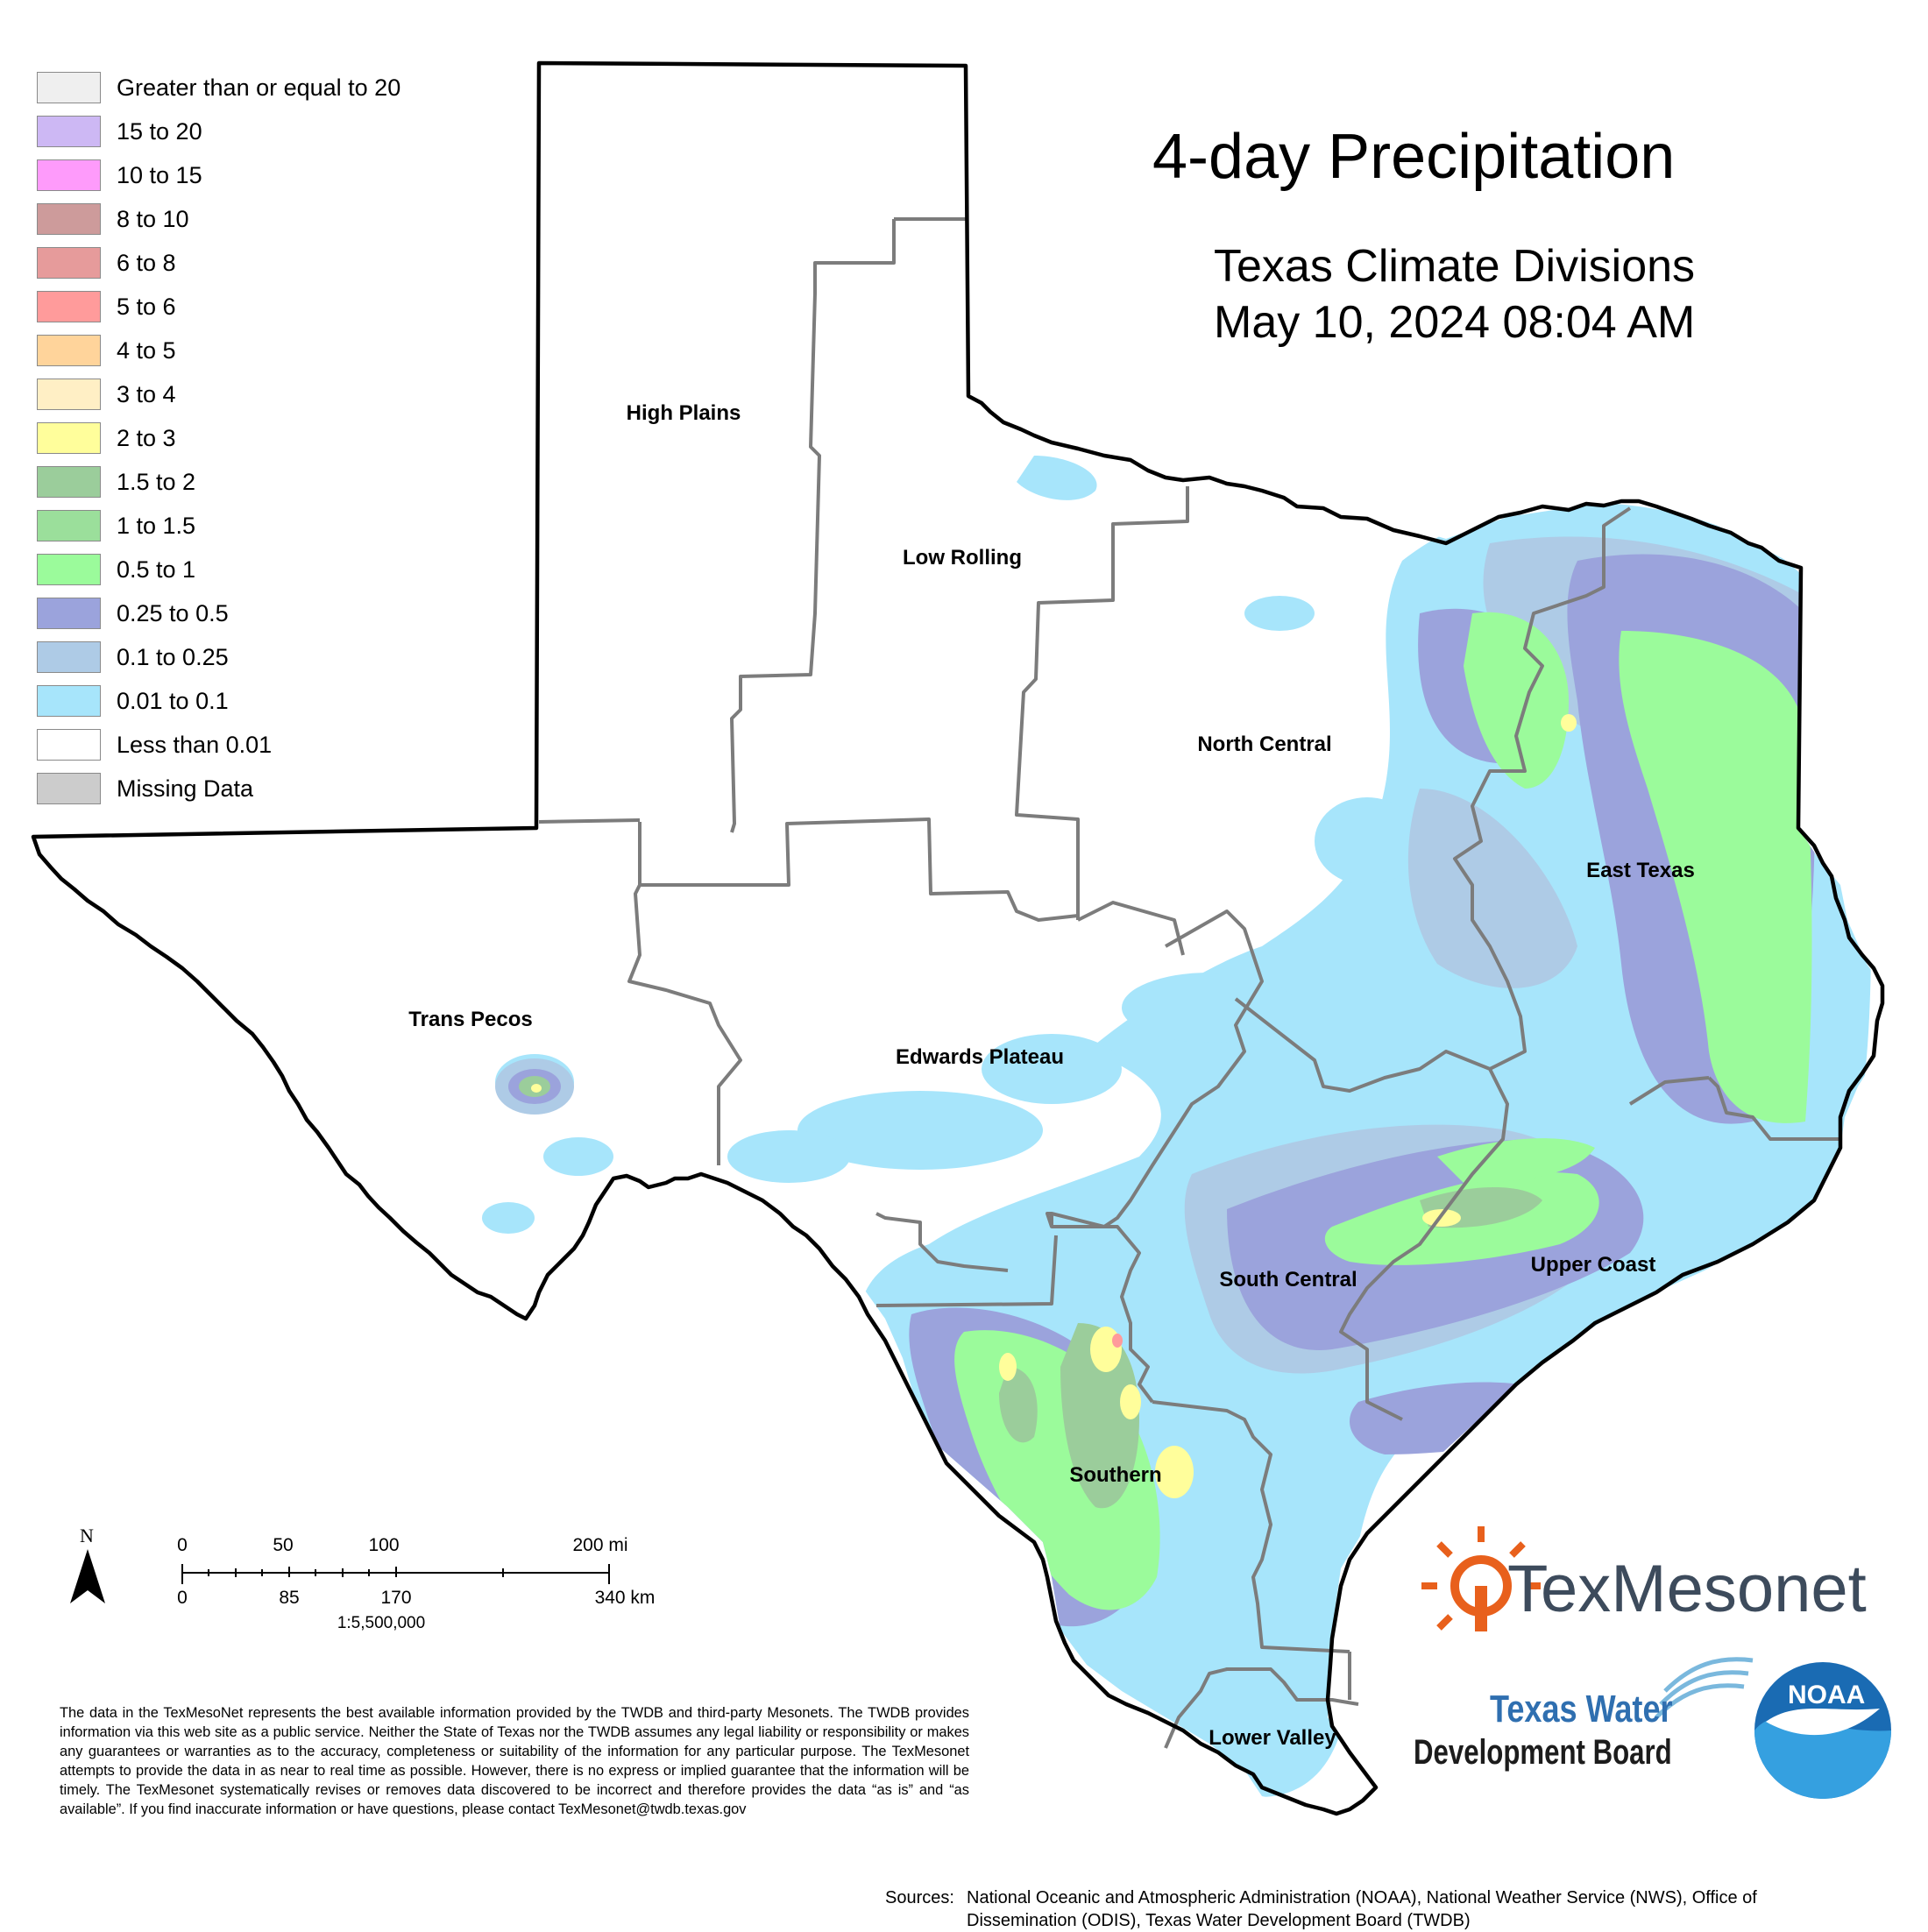  What do you see at coordinates (87, 1535) in the screenshot?
I see `north-label: N` at bounding box center [87, 1535].